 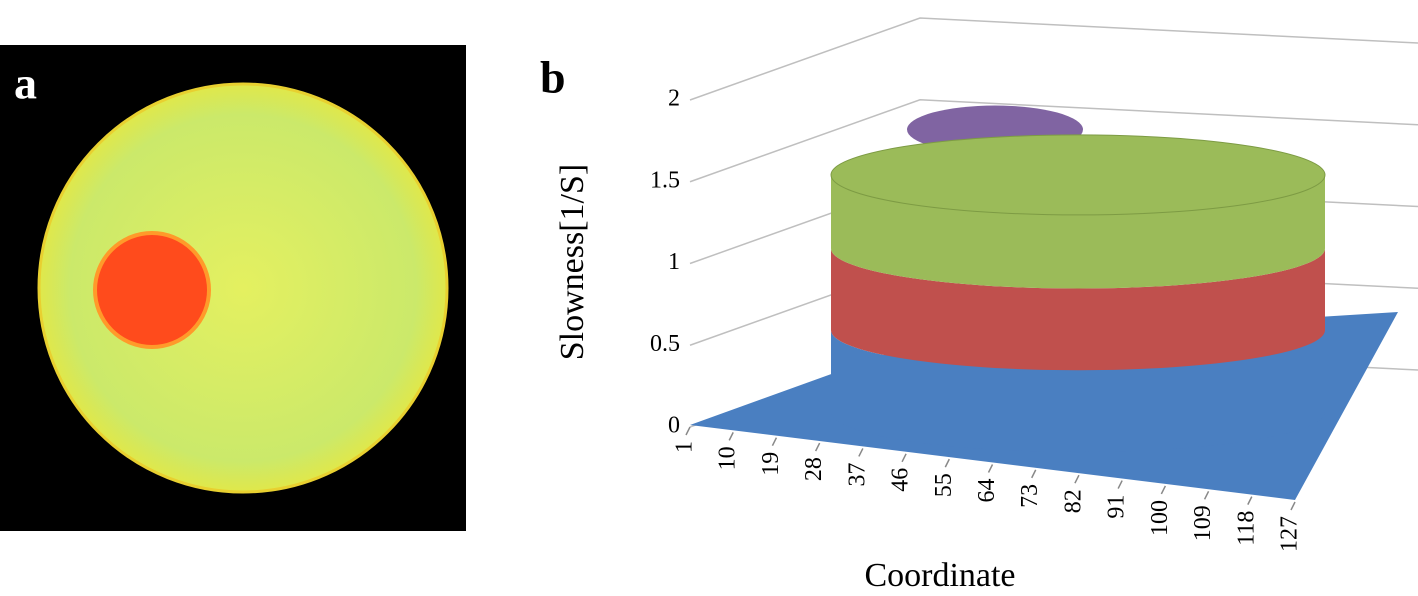 What do you see at coordinates (685, 447) in the screenshot?
I see `x-tick-label: 1` at bounding box center [685, 447].